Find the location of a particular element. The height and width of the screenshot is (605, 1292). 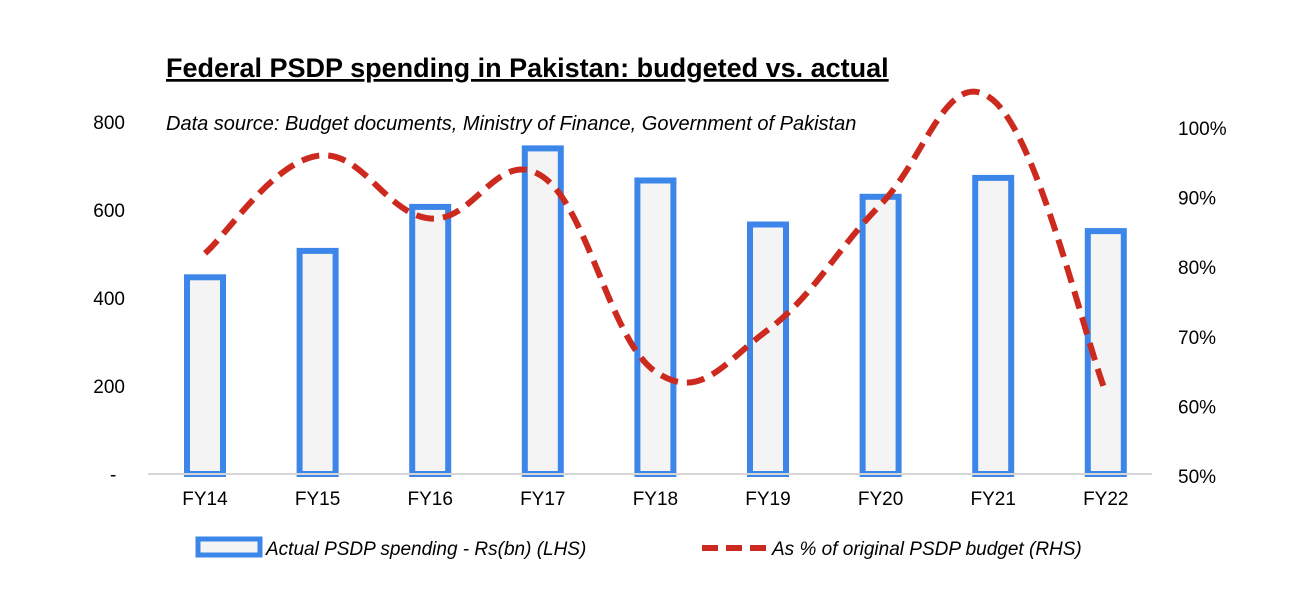

y-axis-left: - 200 400 600 800 is located at coordinates (109, 299).